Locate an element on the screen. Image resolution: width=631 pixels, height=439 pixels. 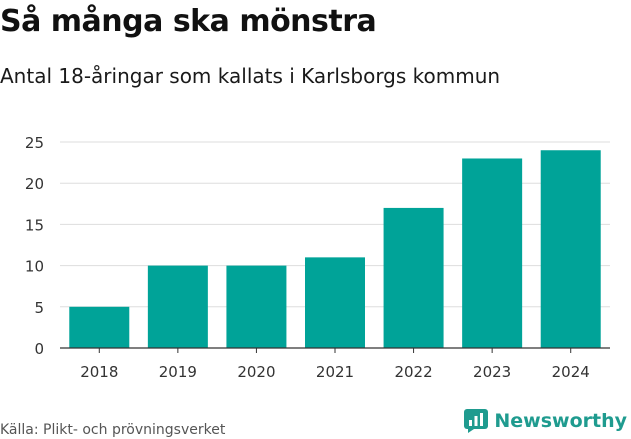
newsworthy-logo-icon is located at coordinates (476, 421).